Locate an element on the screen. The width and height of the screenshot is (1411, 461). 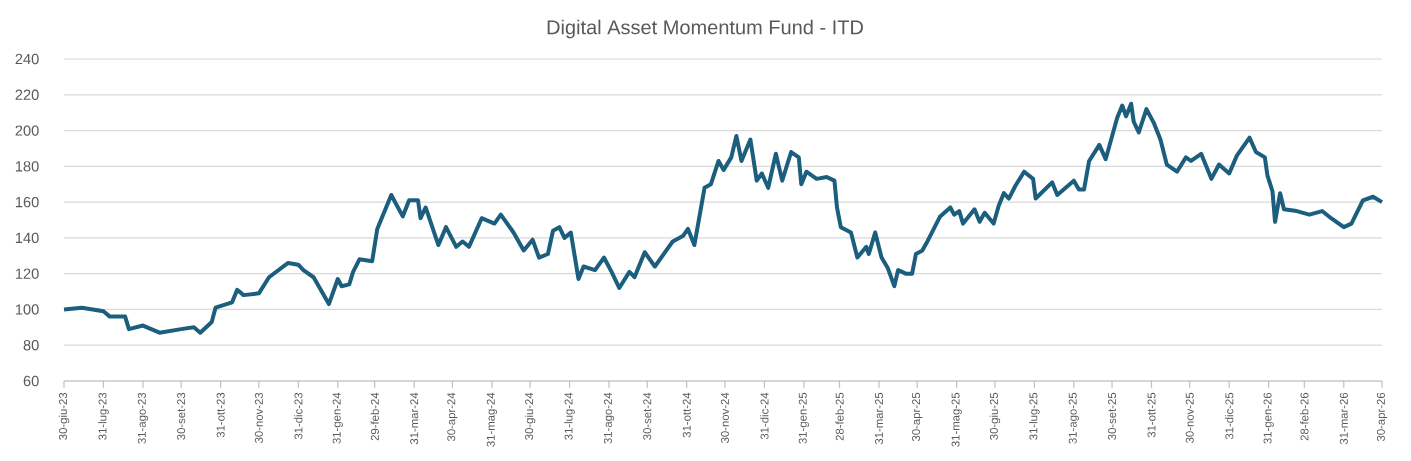
x-tick-label: 30-apr-24 is located at coordinates (452, 417).